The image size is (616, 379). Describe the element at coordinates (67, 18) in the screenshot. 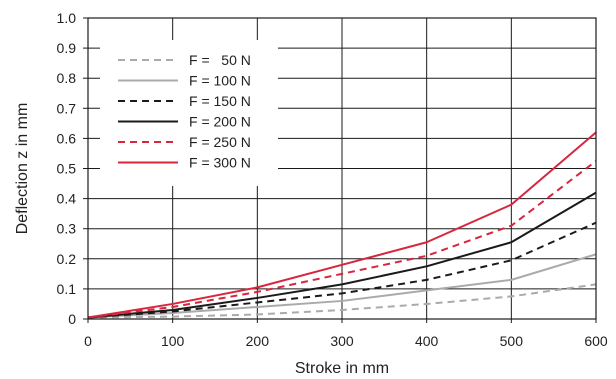

I see `y-tick-label: 1.0` at that location.